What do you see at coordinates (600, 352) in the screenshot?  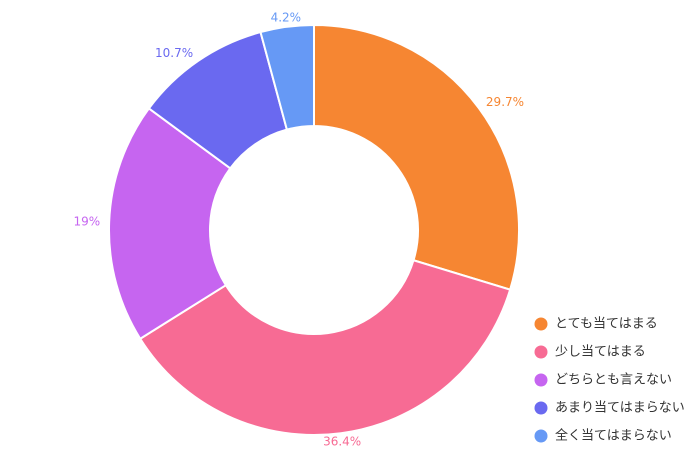 I see `legend-label-1: 少し当てはまる` at bounding box center [600, 352].